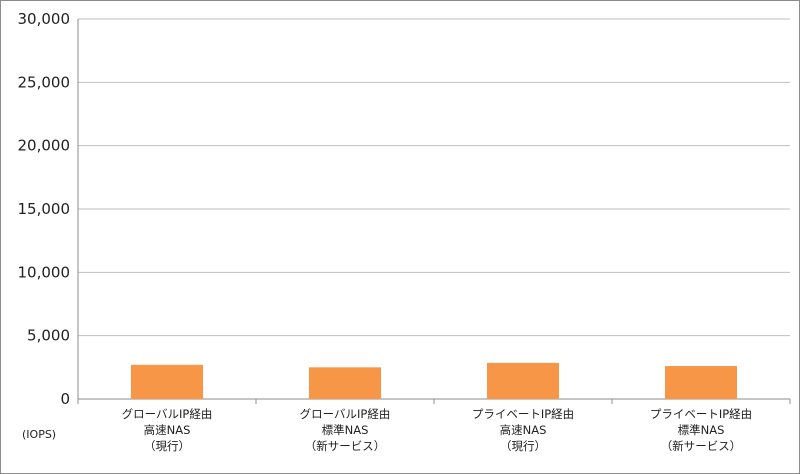  I want to click on y-tick-label: 20,000, so click(44, 146).